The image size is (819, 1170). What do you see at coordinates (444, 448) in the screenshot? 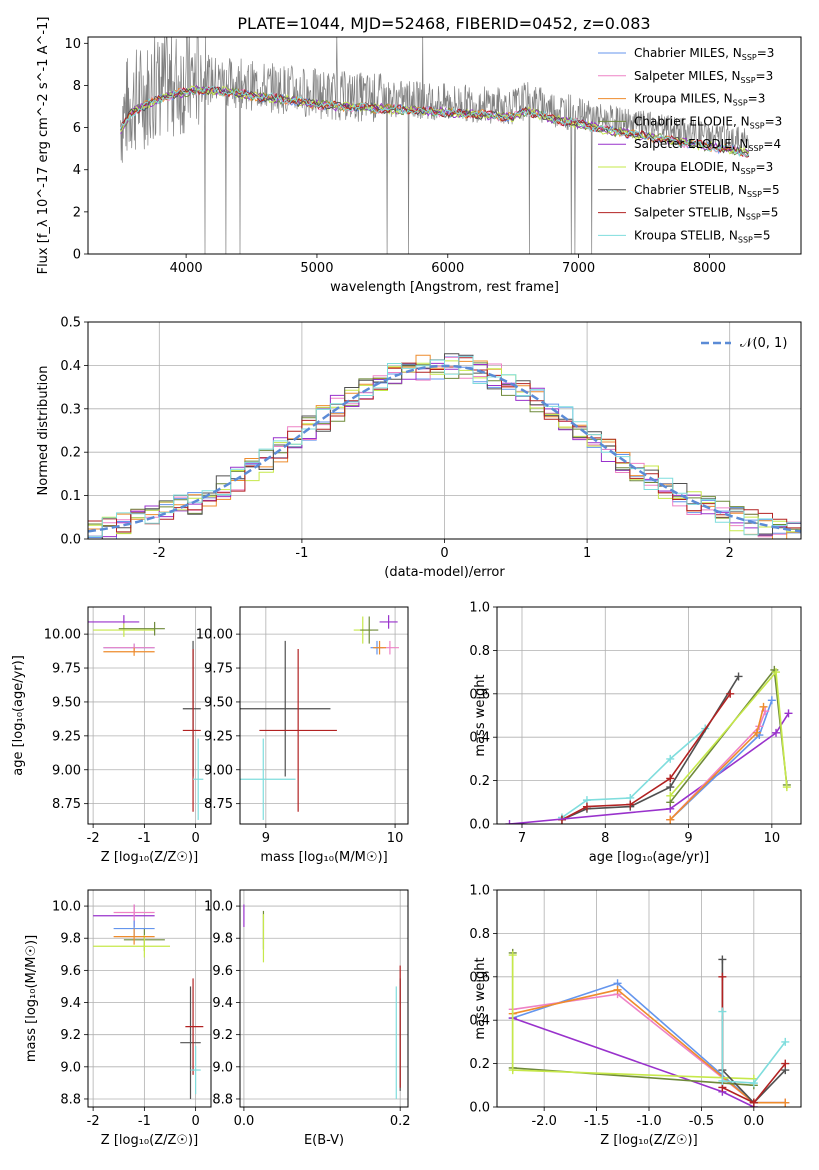
I see `normal-curve` at bounding box center [444, 448].